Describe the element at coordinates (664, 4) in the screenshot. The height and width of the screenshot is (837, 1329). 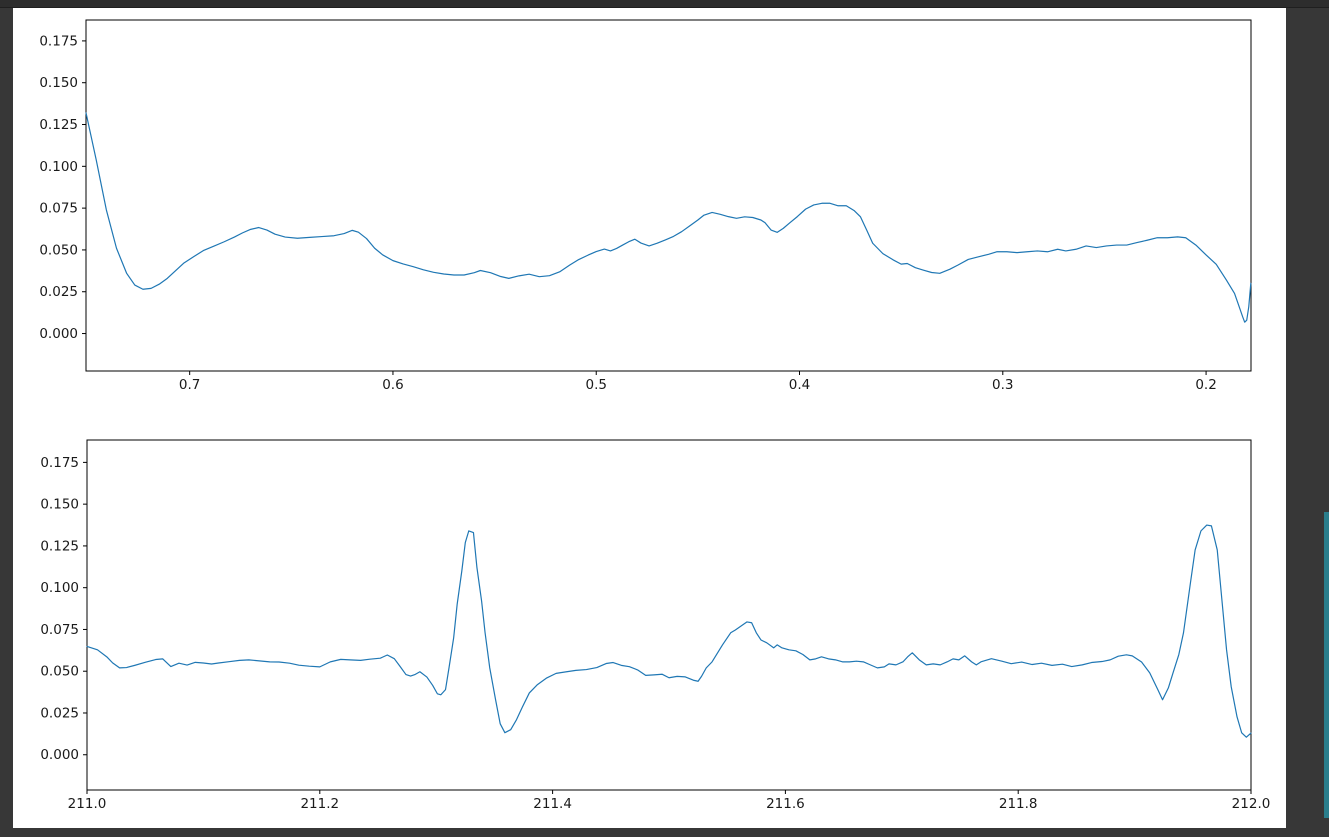
I see `window-top-bar` at that location.